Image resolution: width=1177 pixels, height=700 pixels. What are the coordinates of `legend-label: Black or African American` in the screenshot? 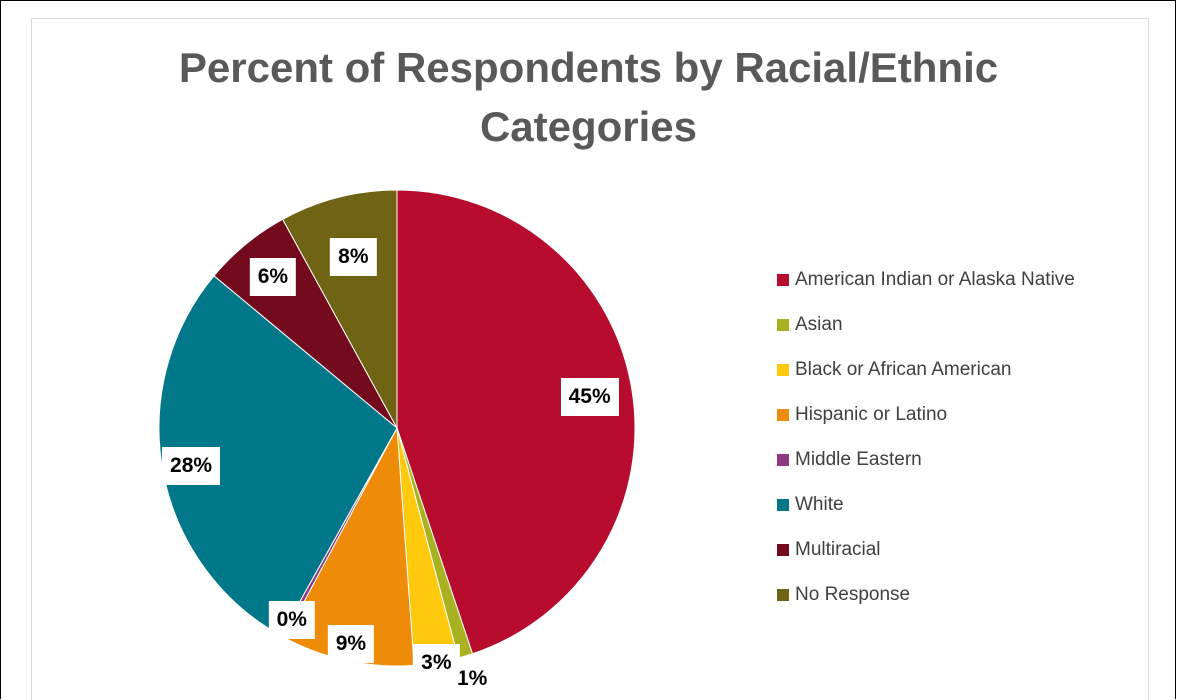 It's located at (903, 369).